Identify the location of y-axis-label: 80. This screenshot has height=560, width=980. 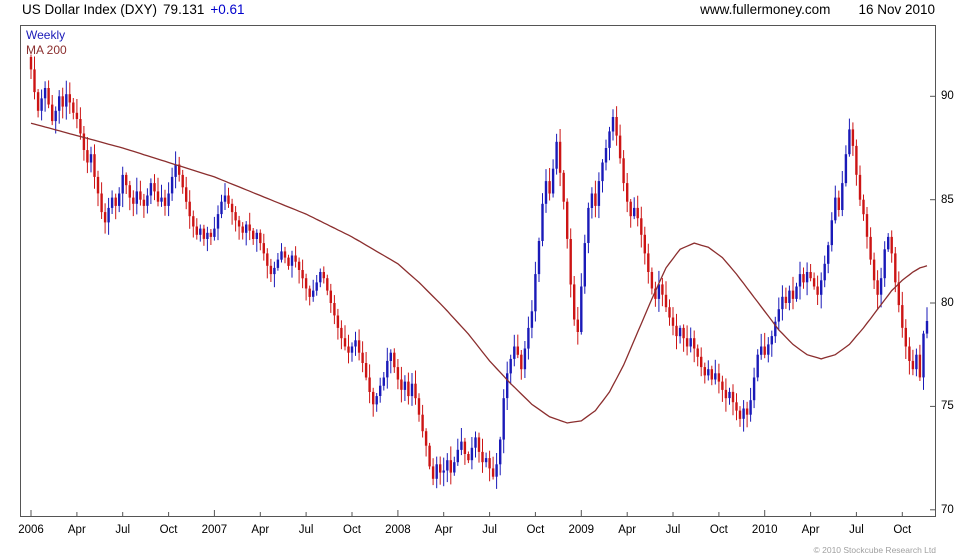
(947, 303).